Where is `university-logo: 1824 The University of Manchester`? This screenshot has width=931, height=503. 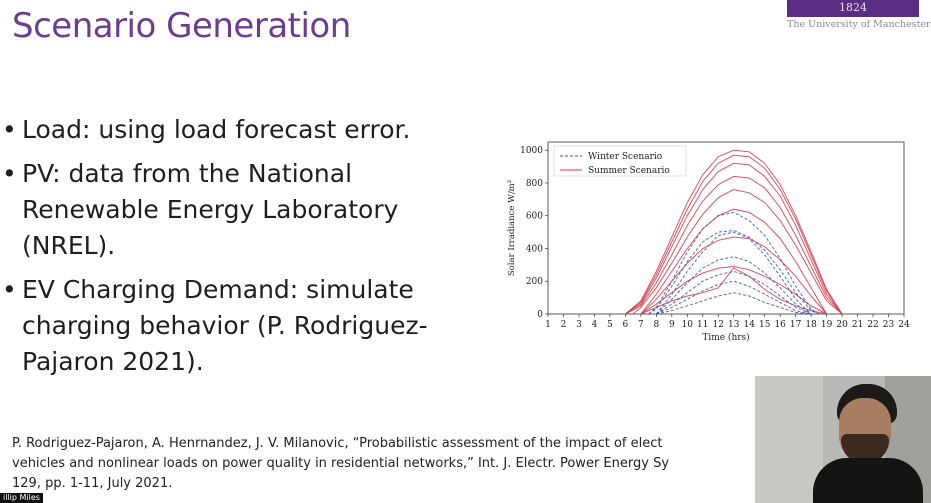
university-logo: 1824 The University of Manchester is located at coordinates (859, 16).